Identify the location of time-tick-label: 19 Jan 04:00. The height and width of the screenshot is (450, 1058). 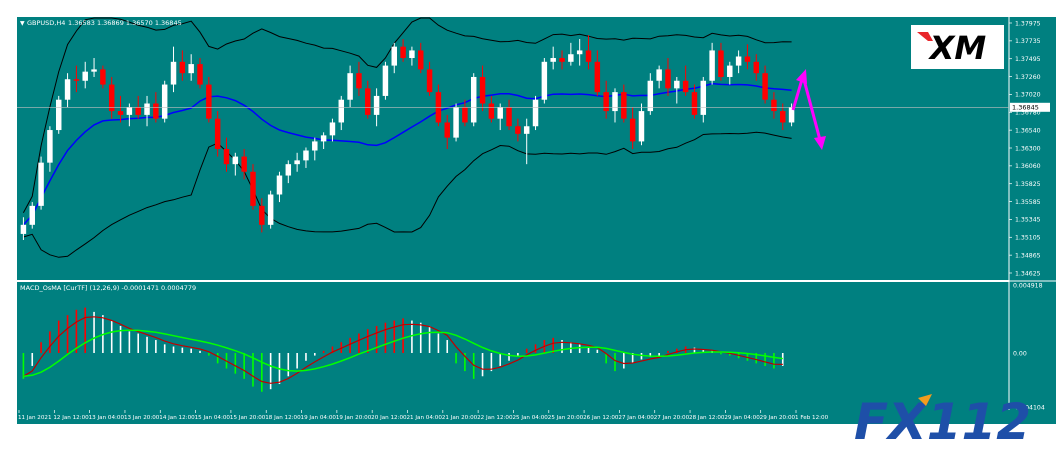
(319, 418).